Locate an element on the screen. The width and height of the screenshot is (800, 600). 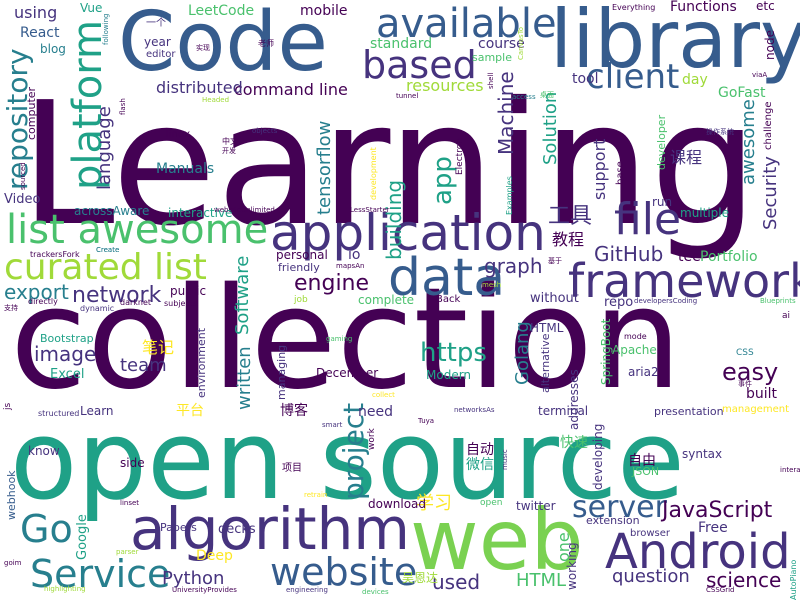
word: 支持 is located at coordinates (11, 308).